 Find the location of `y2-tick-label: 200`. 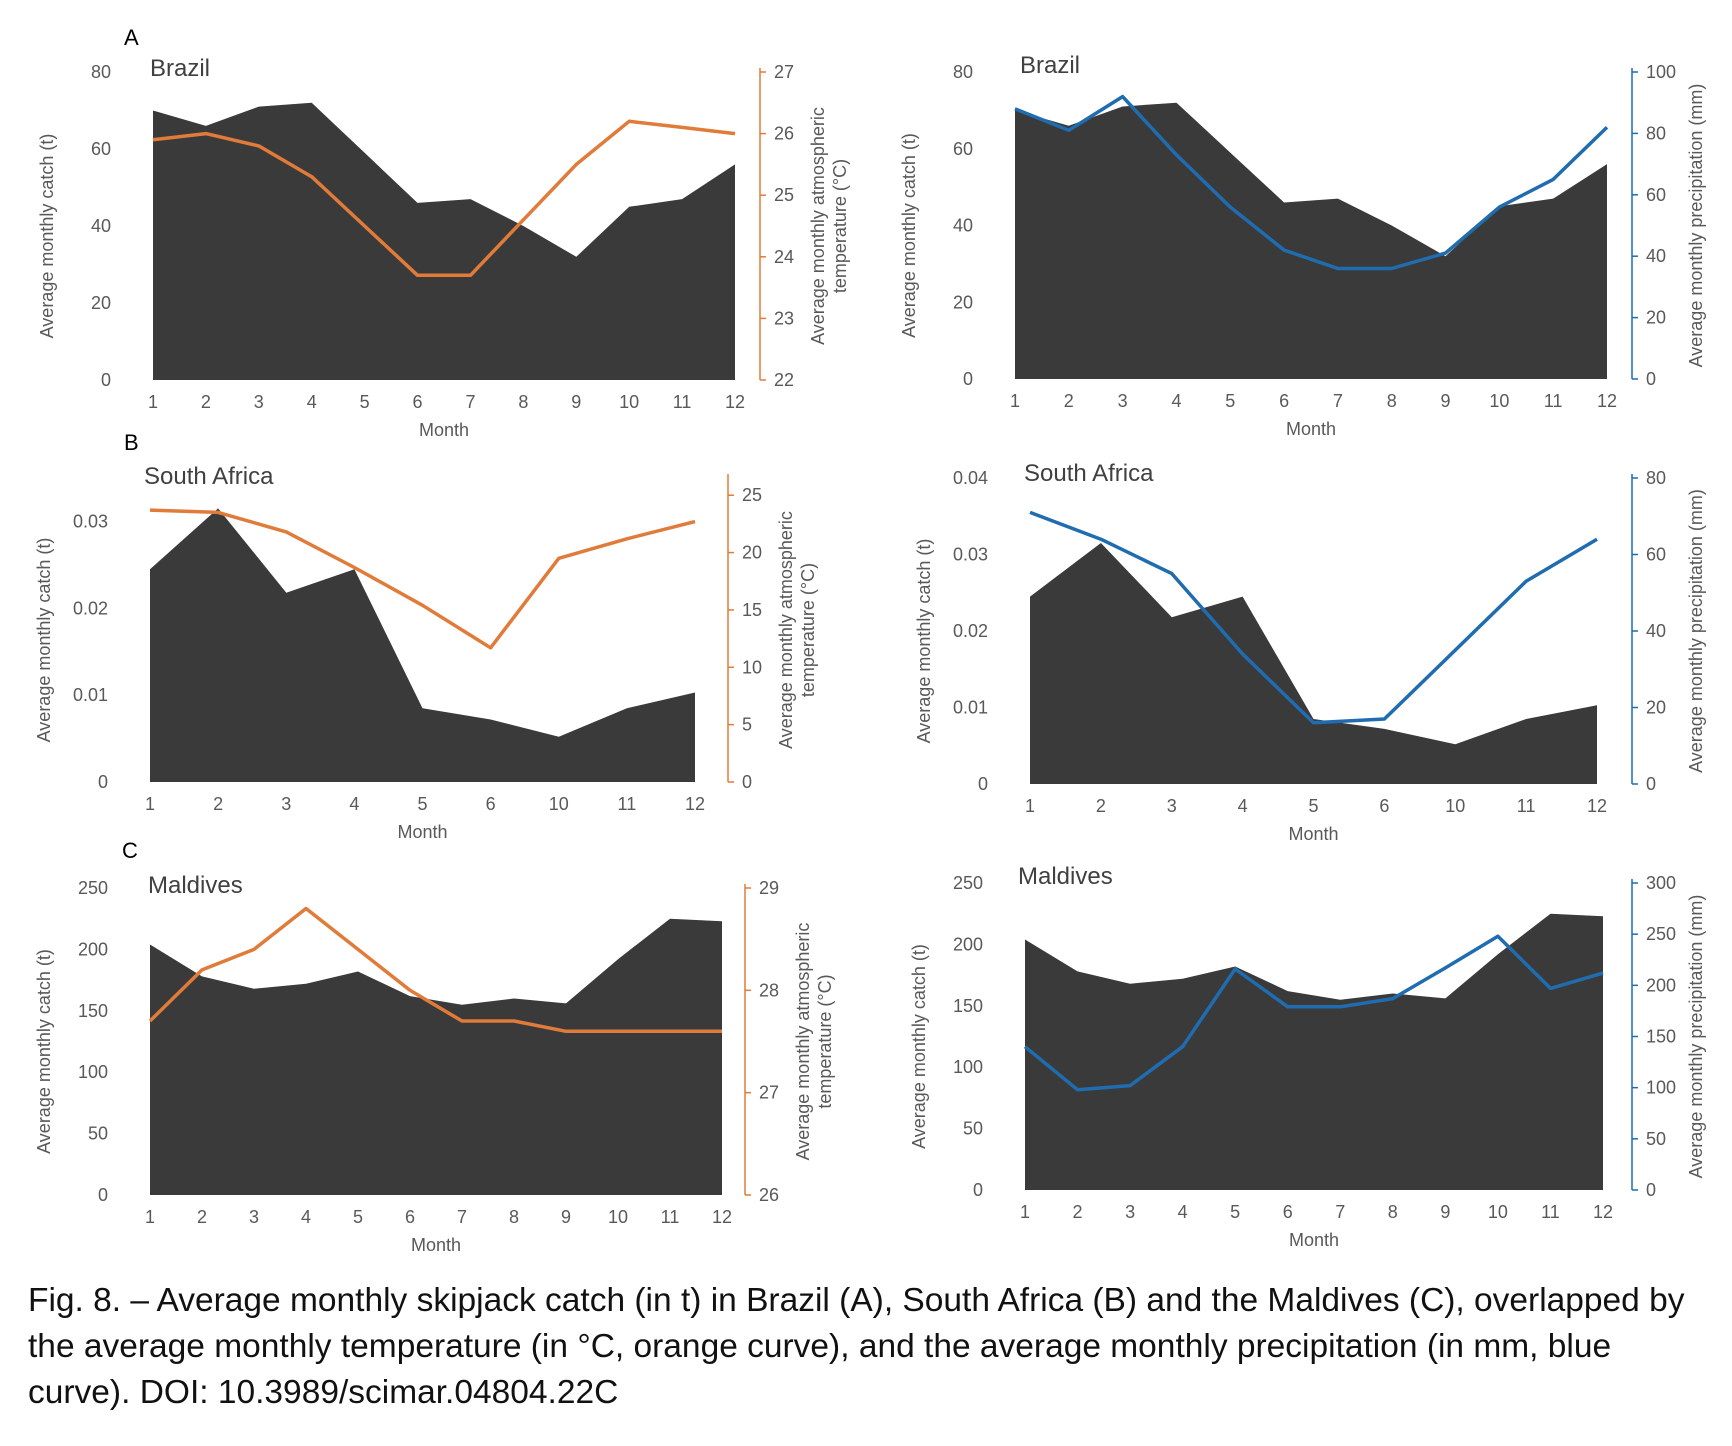

y2-tick-label: 200 is located at coordinates (1661, 985).